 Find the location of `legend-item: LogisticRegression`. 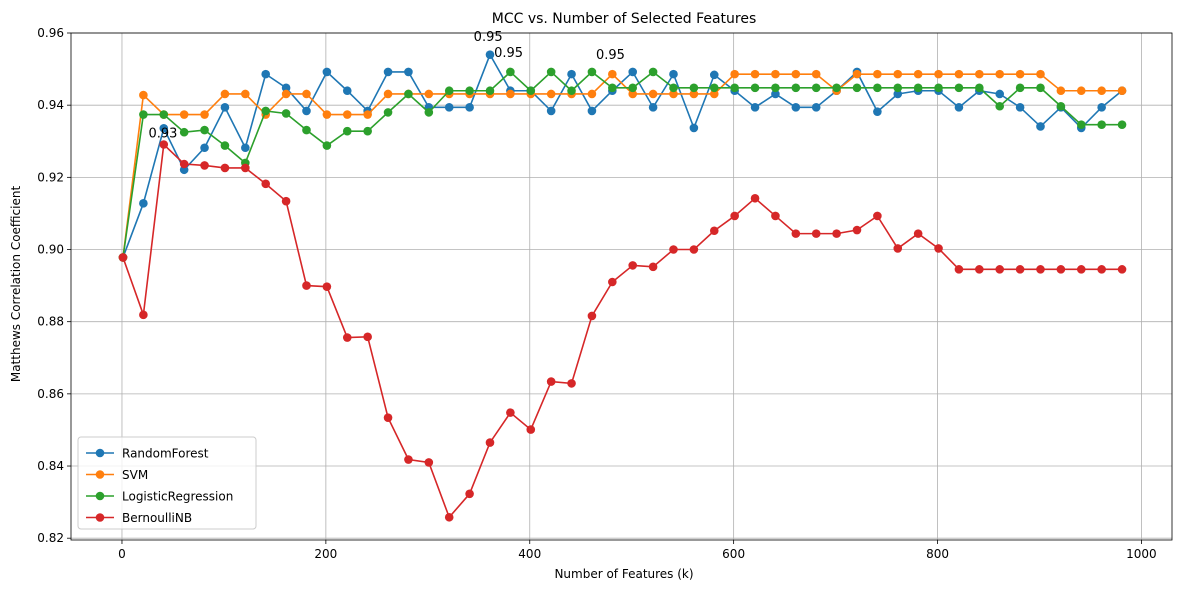

legend-item: LogisticRegression is located at coordinates (159, 497).